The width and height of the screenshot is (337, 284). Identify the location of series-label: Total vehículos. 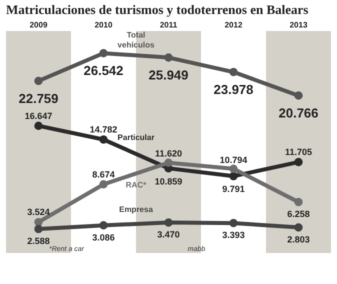
(136, 40).